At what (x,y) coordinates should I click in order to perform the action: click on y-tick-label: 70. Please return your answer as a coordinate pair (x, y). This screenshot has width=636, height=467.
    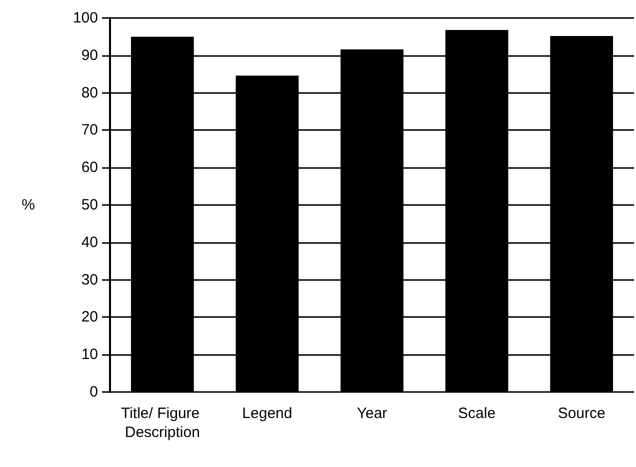
    Looking at the image, I should click on (89, 130).